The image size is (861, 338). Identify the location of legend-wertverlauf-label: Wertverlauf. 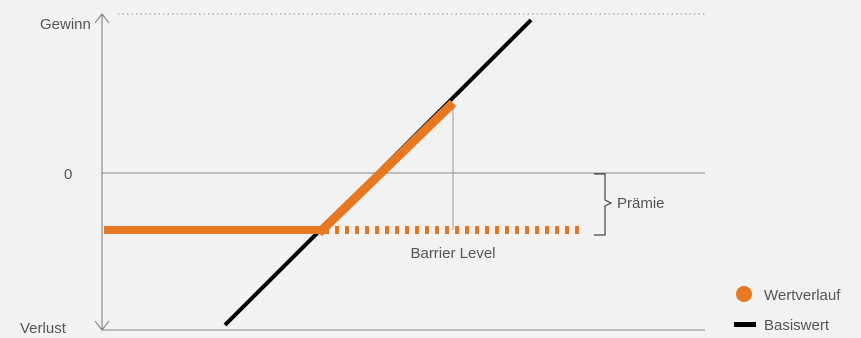
(802, 295).